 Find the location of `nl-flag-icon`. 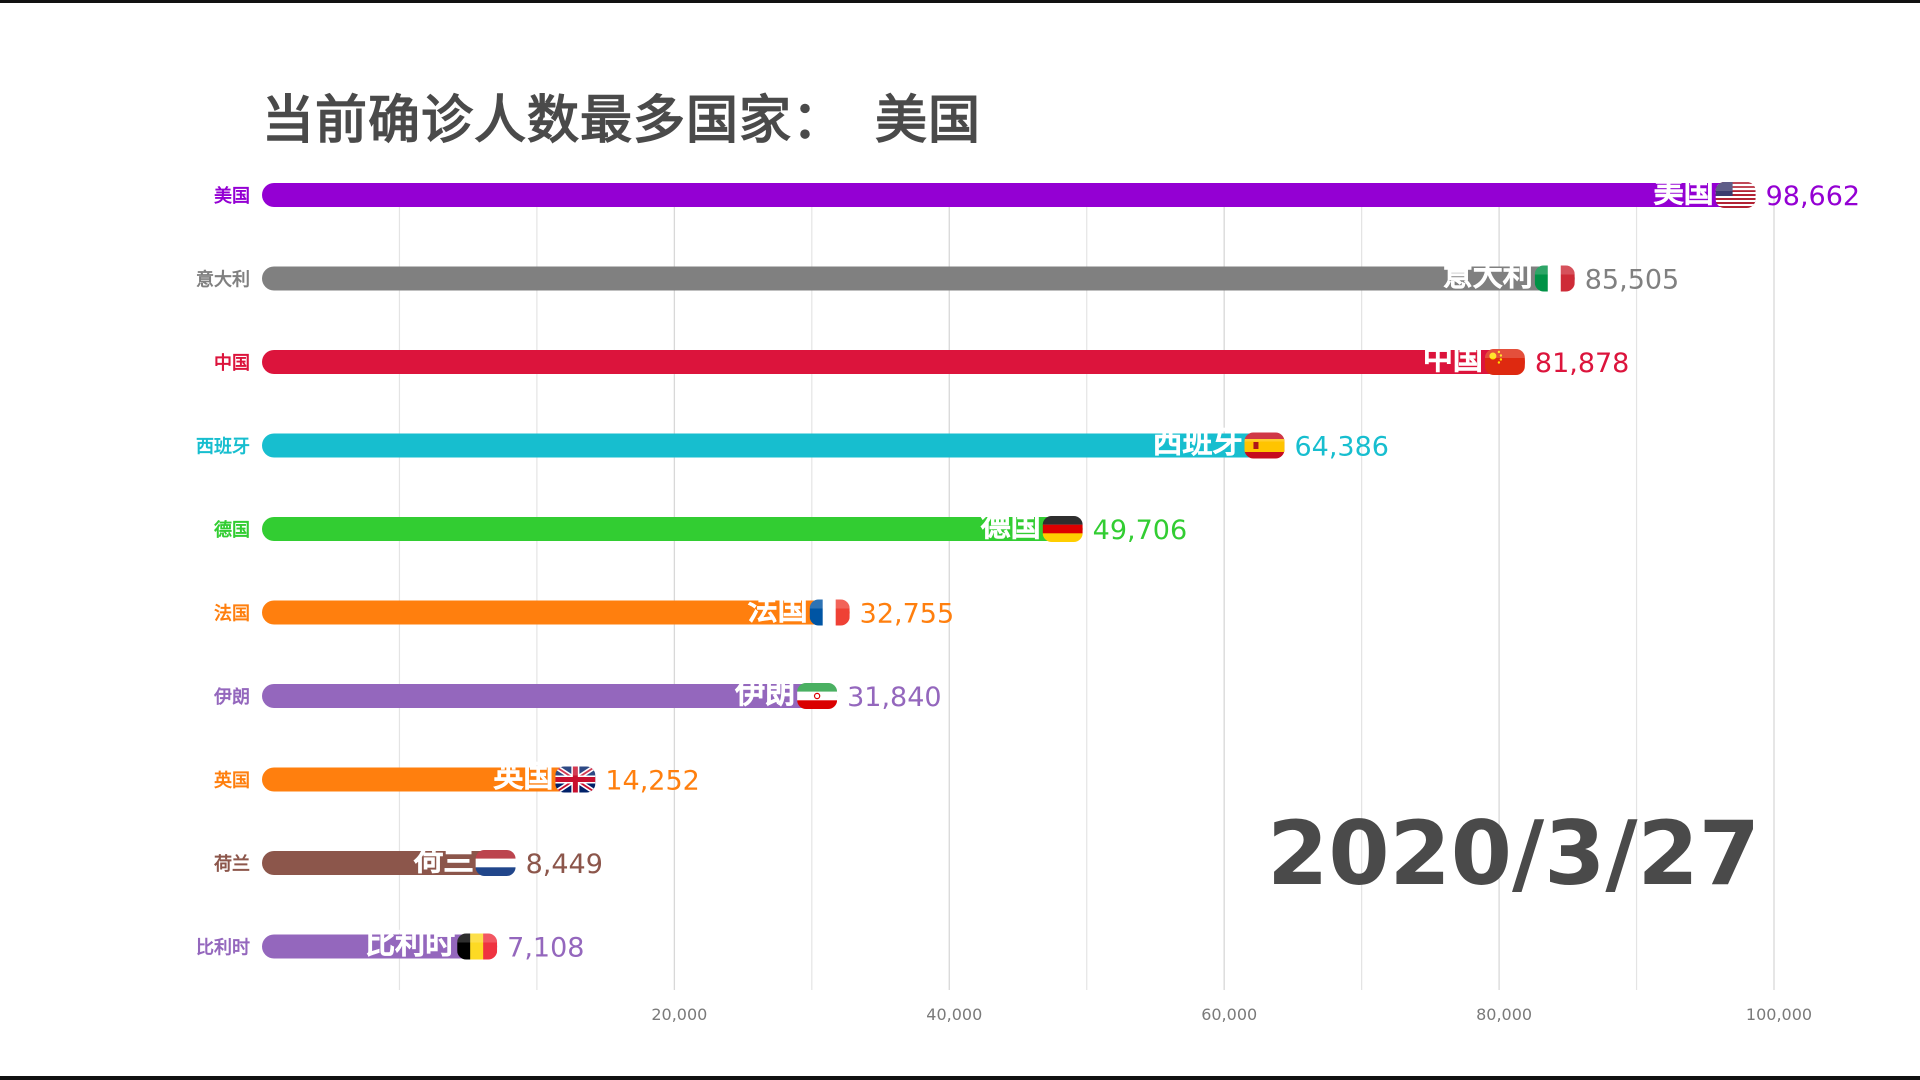

nl-flag-icon is located at coordinates (495, 863).